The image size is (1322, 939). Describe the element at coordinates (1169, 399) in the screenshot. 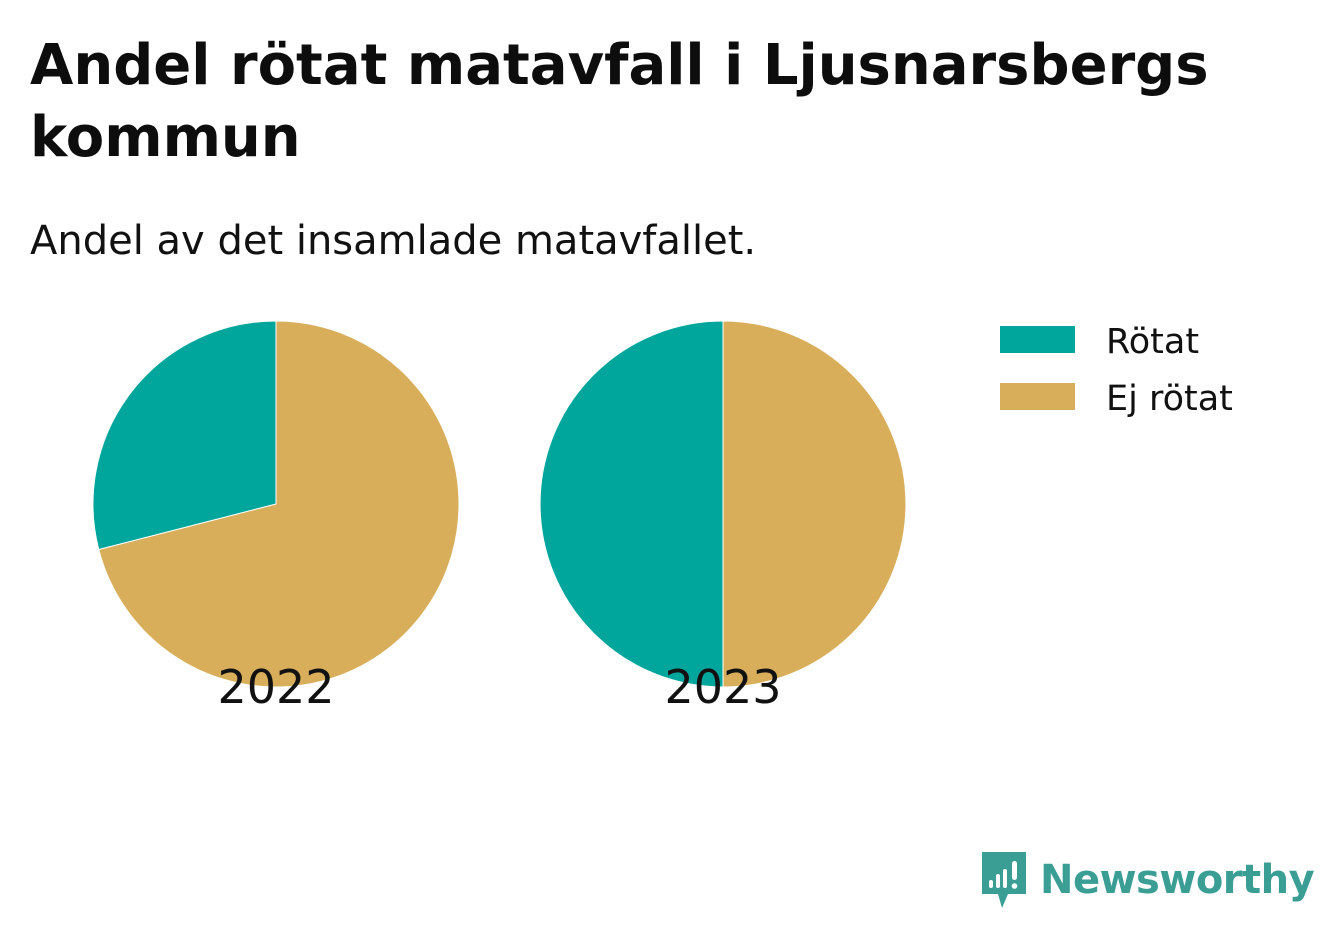

I see `legend-label-ej-rotat: Ej rötat` at that location.